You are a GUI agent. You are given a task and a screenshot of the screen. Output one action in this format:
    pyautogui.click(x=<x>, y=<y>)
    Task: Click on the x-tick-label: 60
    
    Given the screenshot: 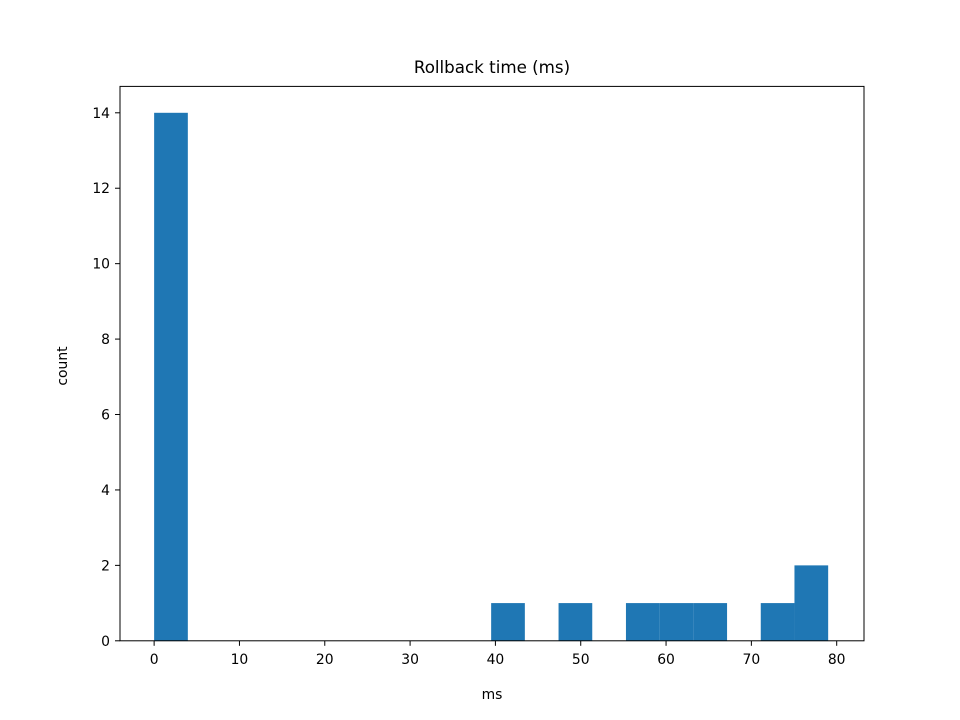 What is the action you would take?
    pyautogui.click(x=666, y=660)
    